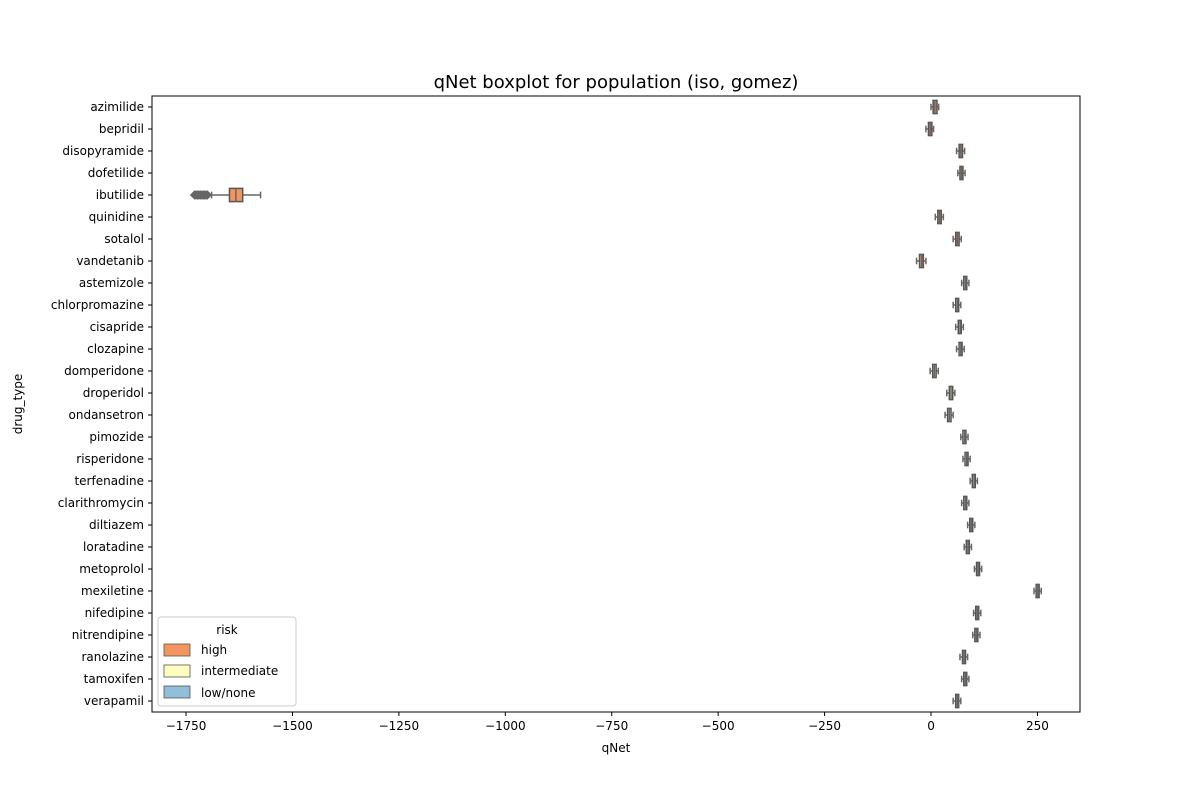  Describe the element at coordinates (949, 415) in the screenshot. I see `box-ondansetron` at that location.